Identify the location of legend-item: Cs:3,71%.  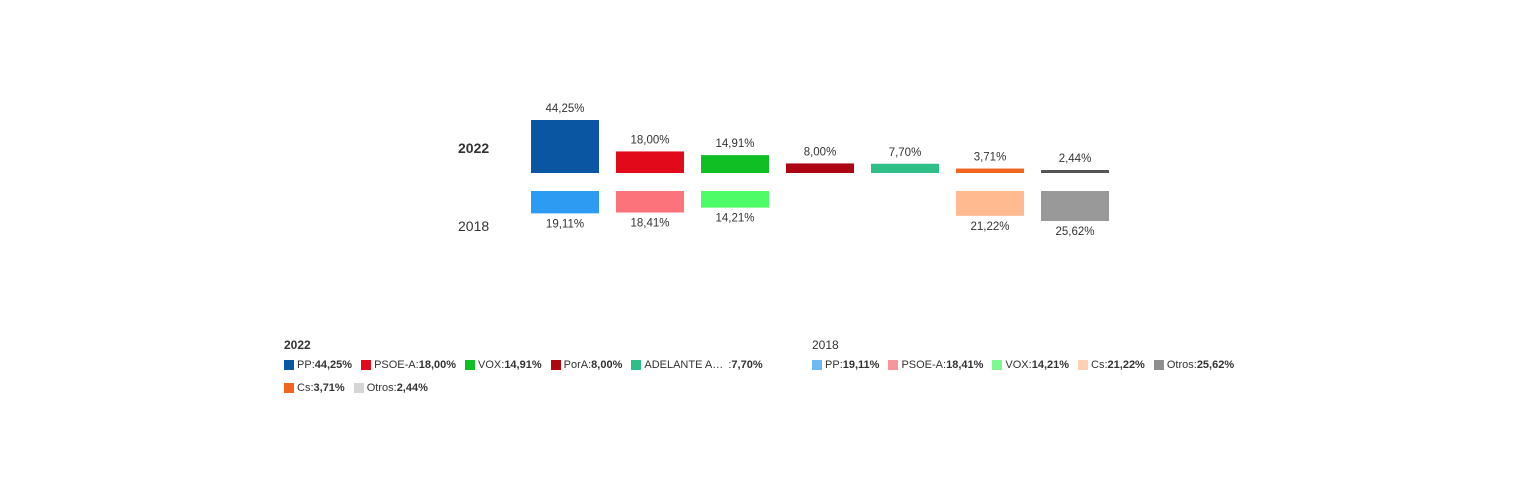
(314, 388).